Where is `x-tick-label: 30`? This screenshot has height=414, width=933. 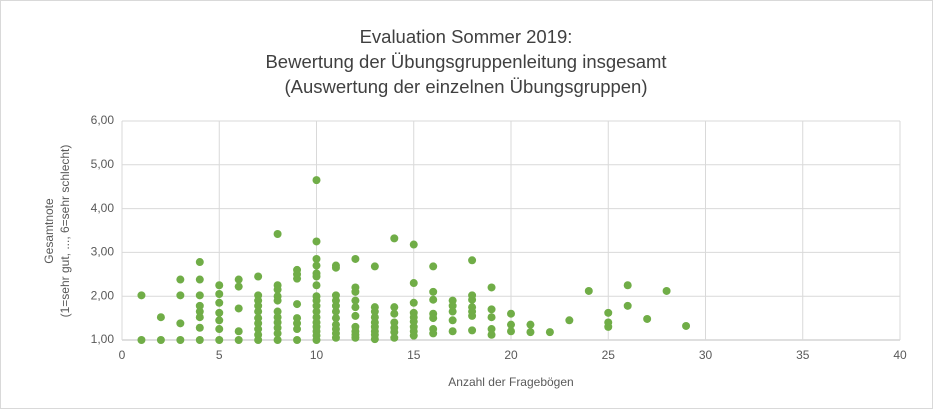 x-tick-label: 30 is located at coordinates (706, 355).